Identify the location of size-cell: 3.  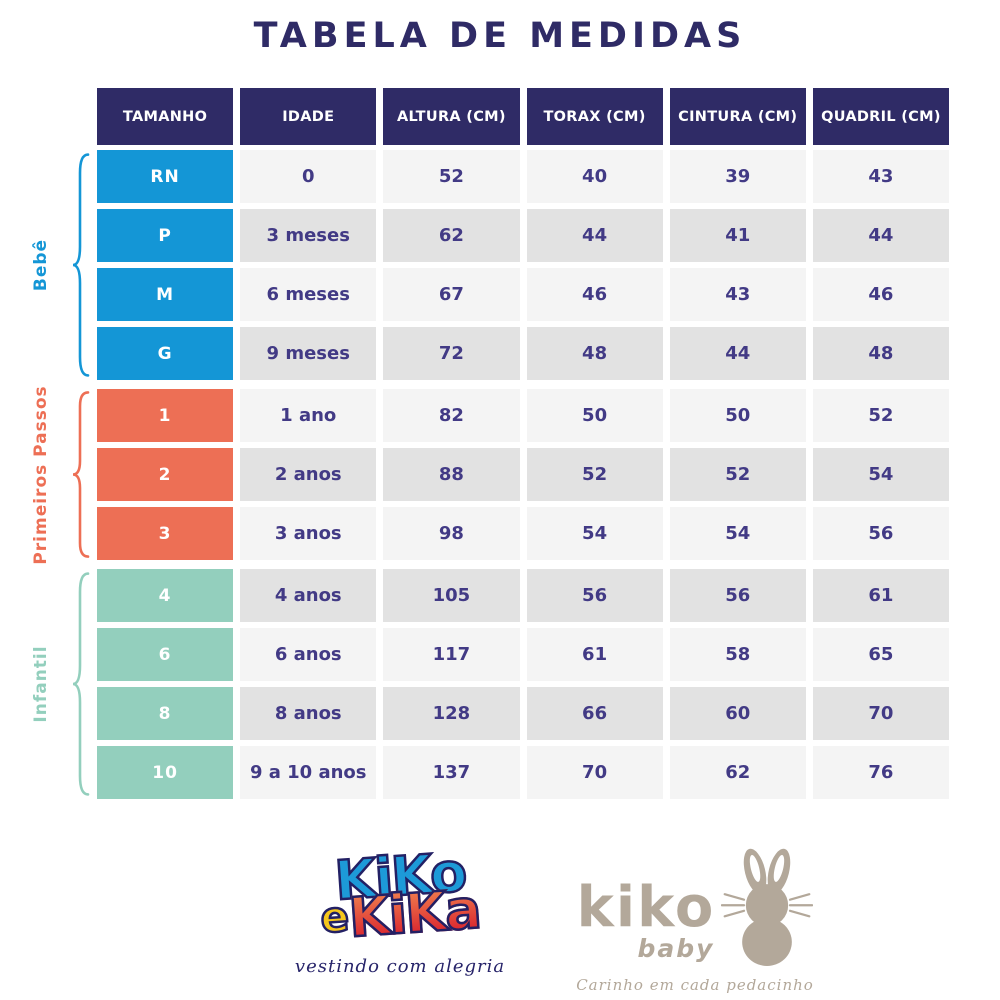
(165, 533).